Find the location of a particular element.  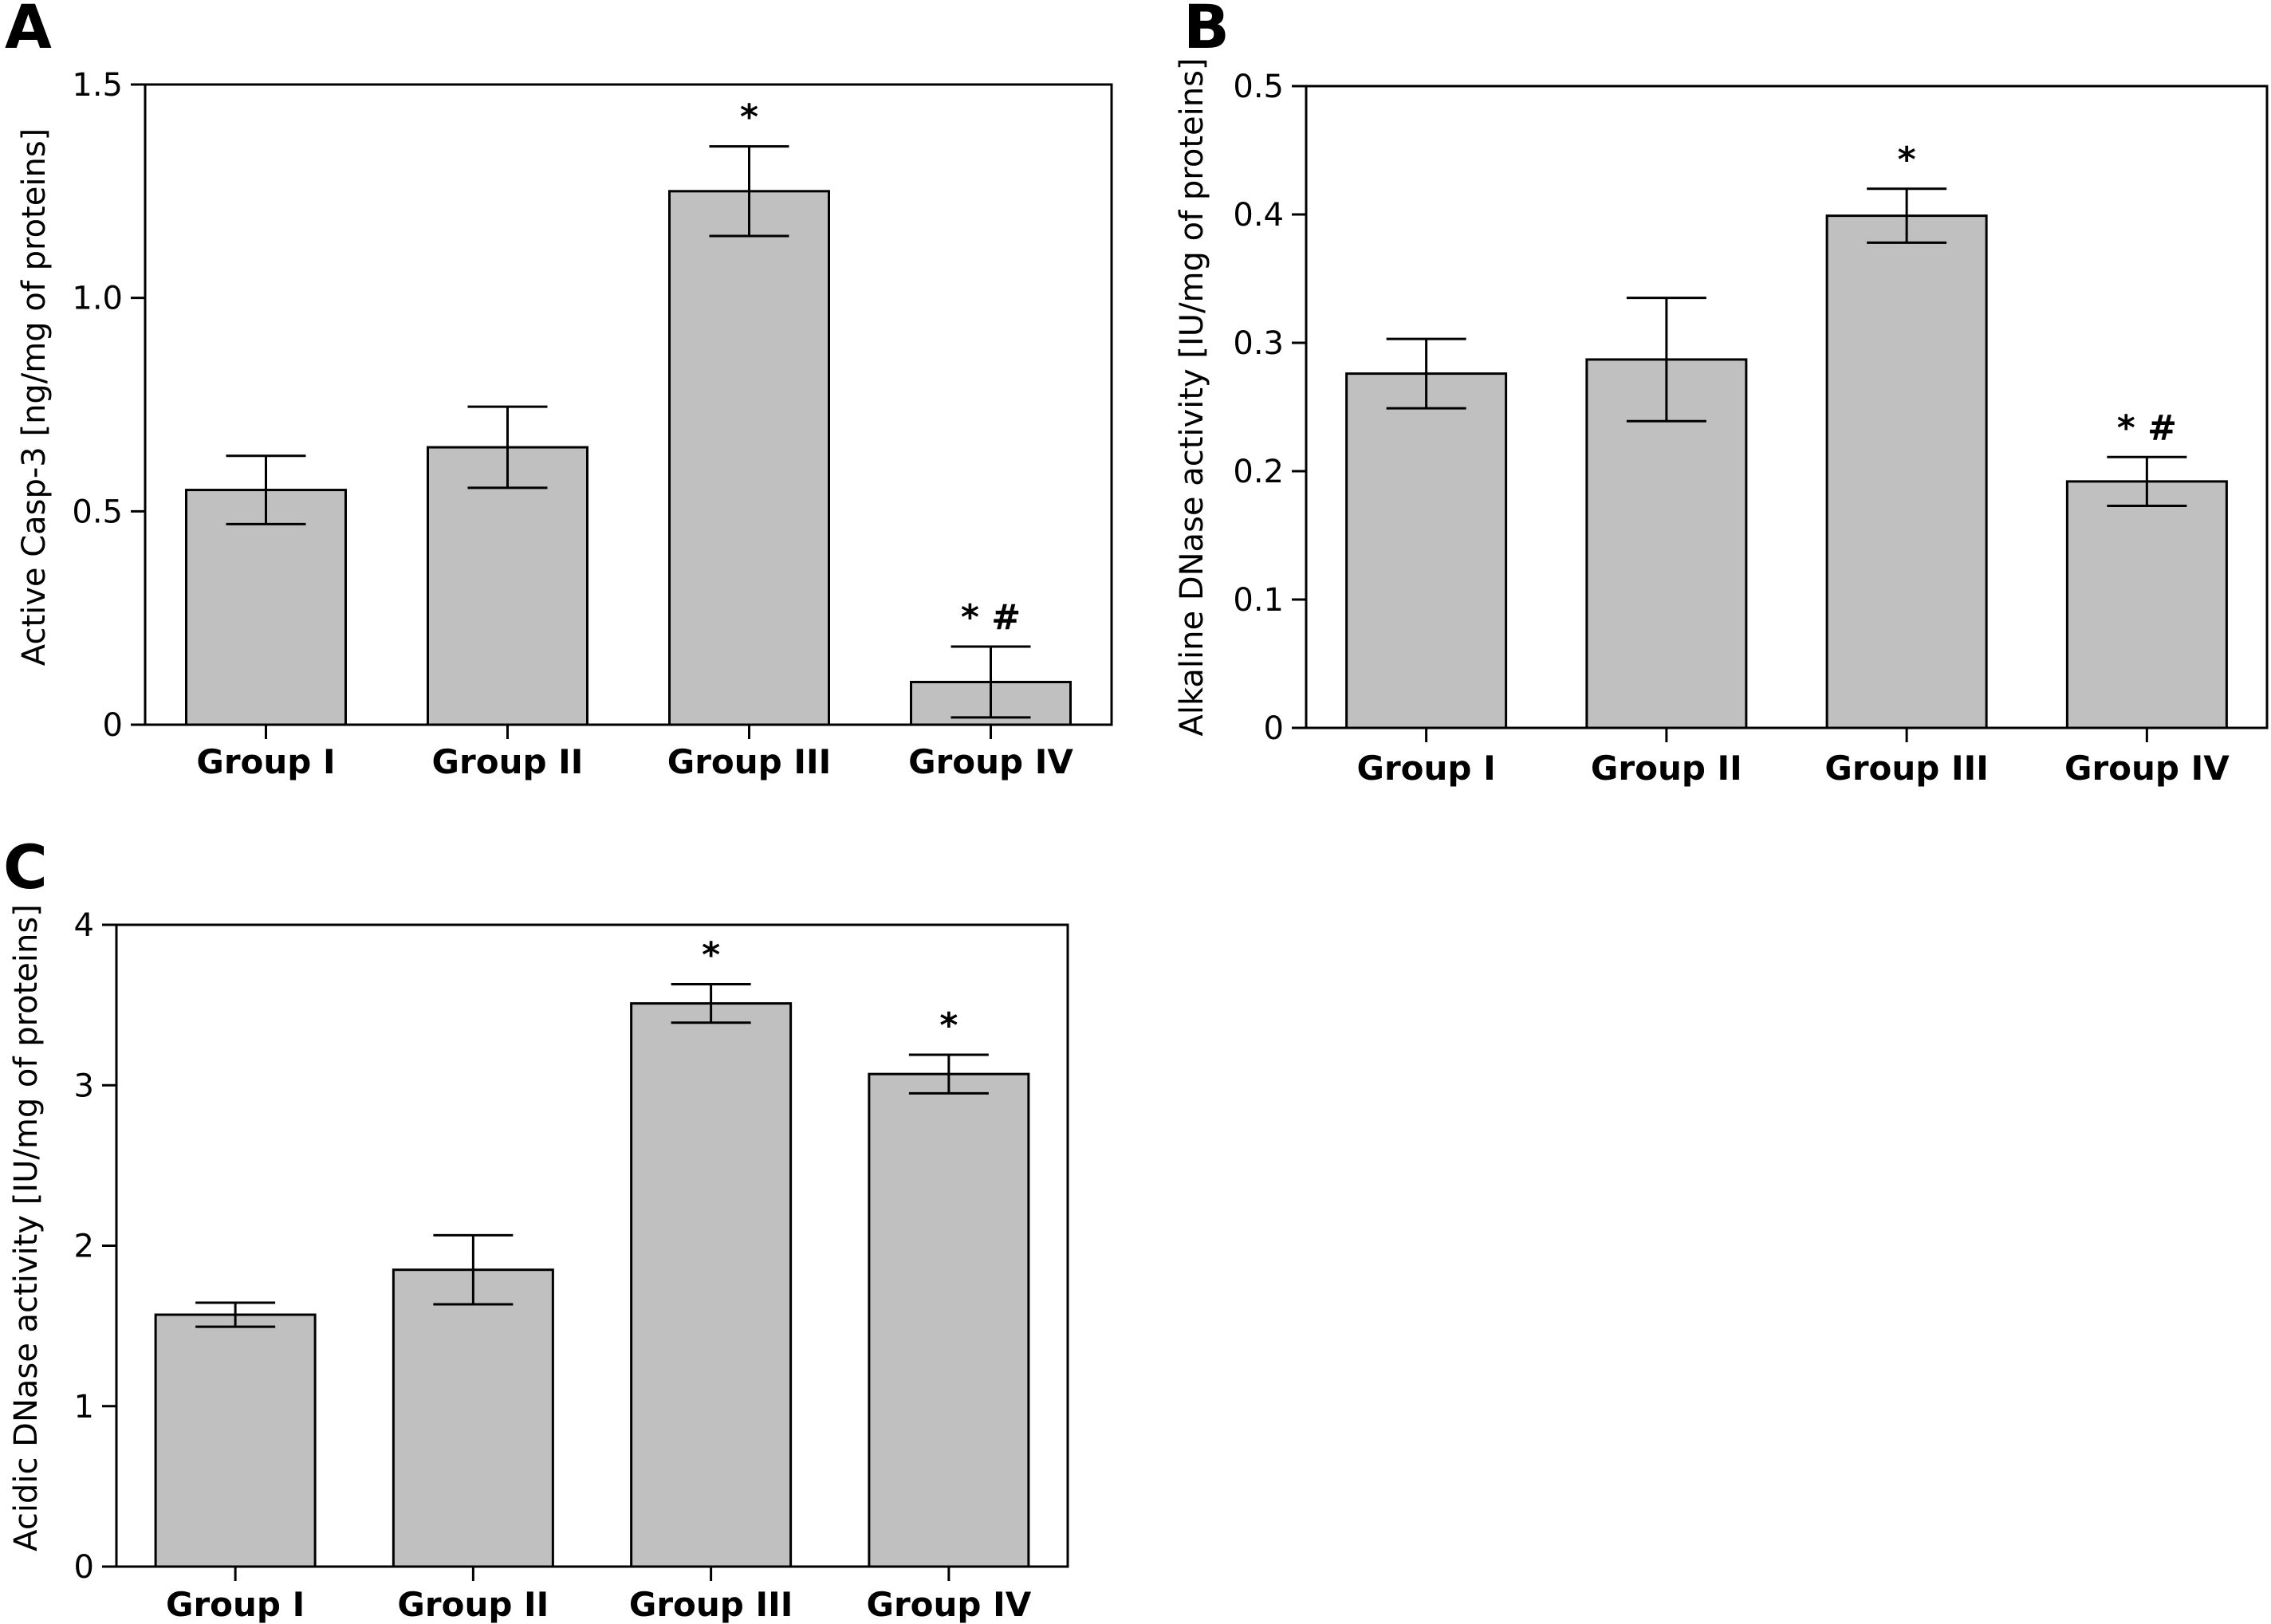

panel-a-label: A is located at coordinates (29, 31).